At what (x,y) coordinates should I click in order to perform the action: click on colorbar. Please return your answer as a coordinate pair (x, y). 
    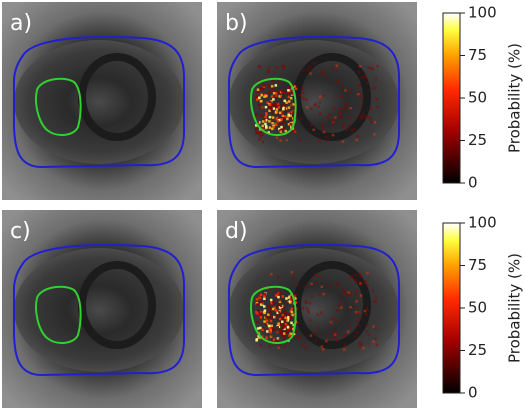
    Looking at the image, I should click on (451, 98).